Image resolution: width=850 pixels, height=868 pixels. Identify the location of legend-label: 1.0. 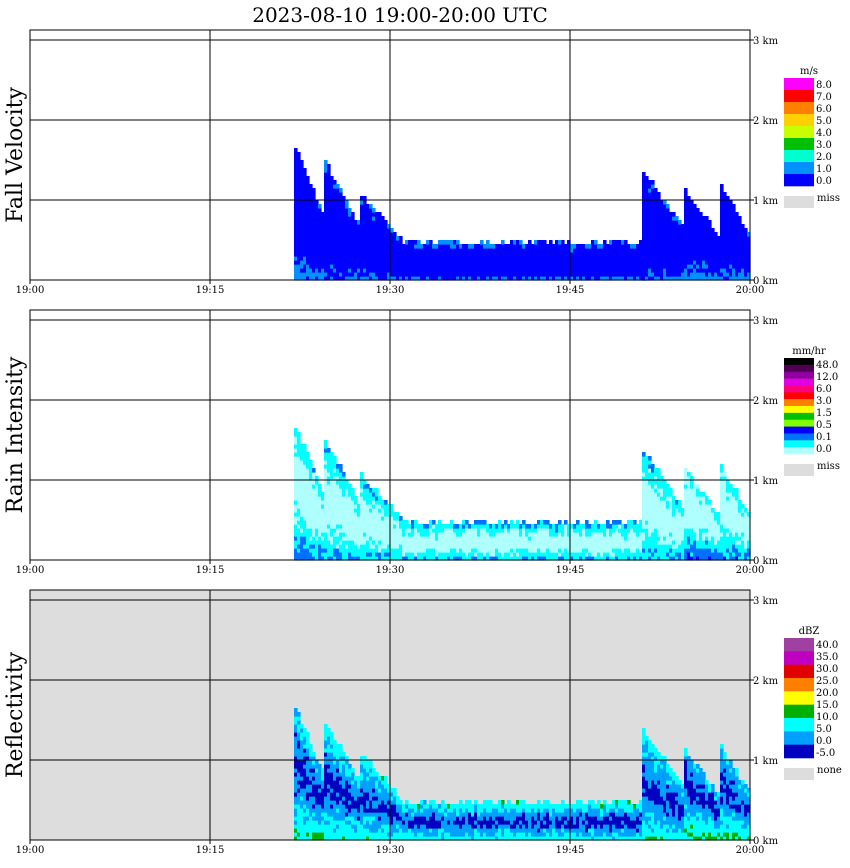
(824, 169).